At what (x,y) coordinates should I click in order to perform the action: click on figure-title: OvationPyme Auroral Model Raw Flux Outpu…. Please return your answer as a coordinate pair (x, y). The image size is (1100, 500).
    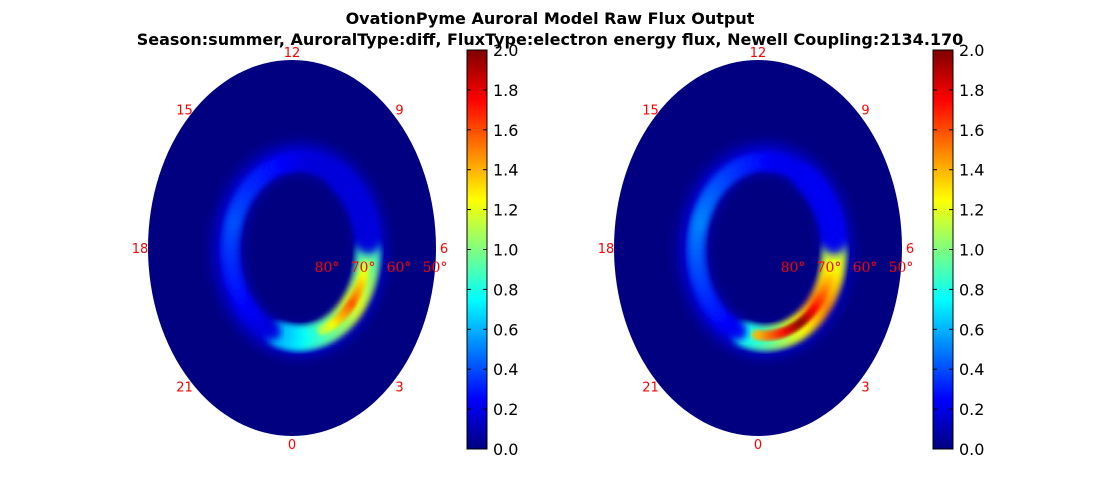
    Looking at the image, I should click on (550, 29).